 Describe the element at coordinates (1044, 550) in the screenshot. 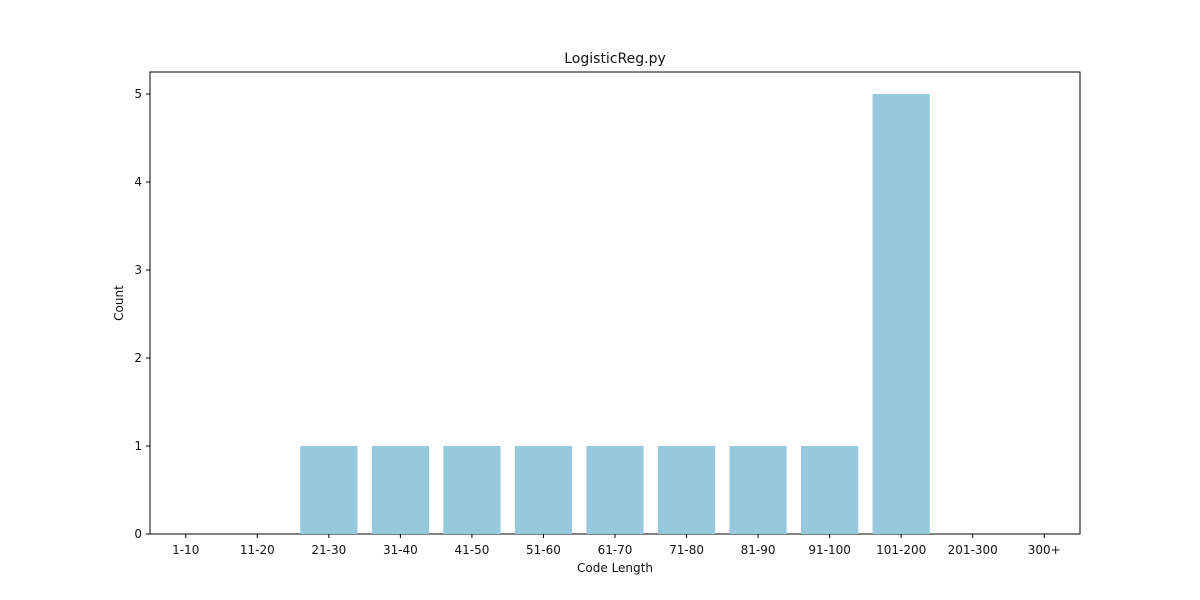

I see `x-tick-label: 300+` at that location.